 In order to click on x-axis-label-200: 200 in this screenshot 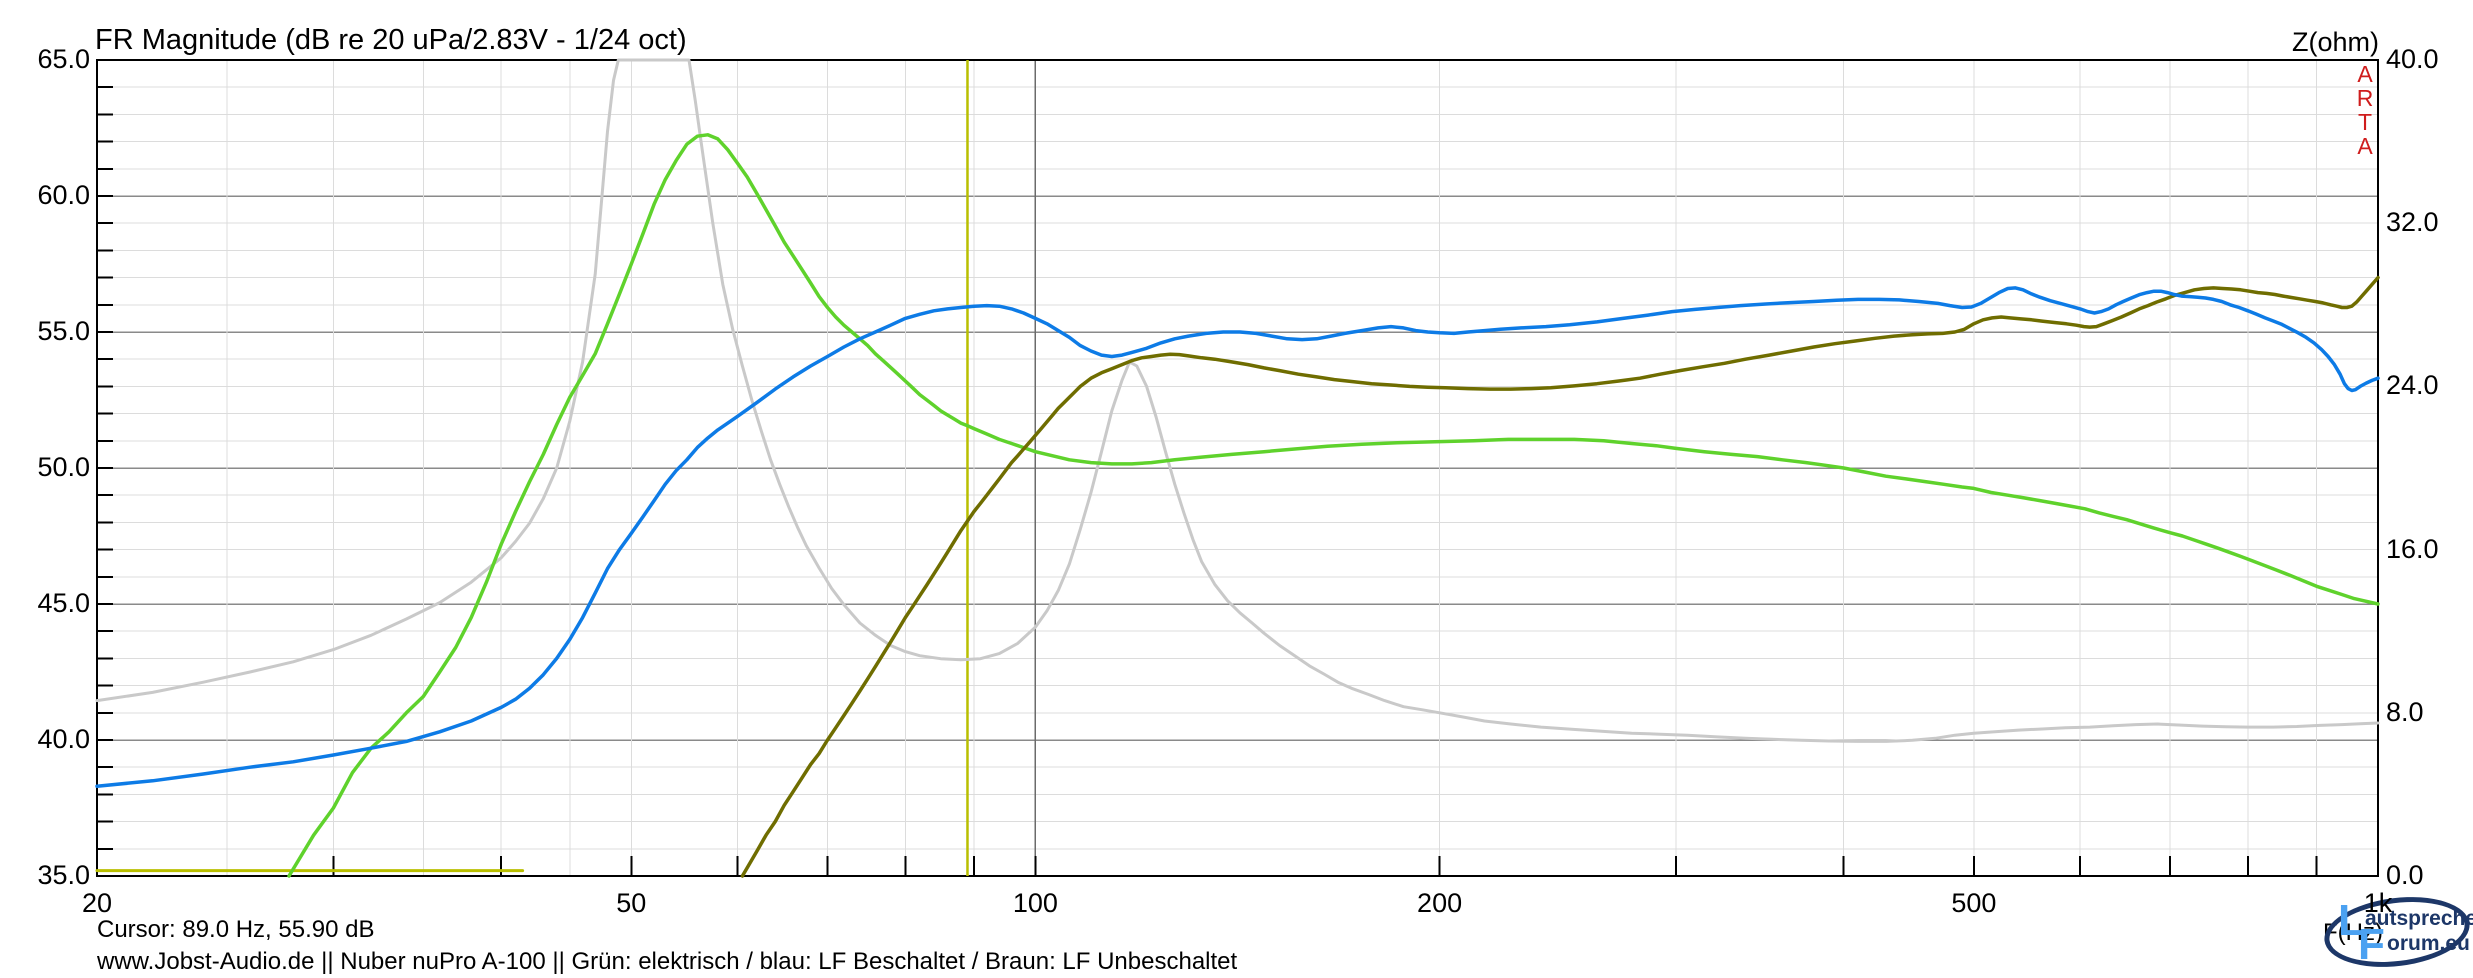, I will do `click(1440, 903)`.